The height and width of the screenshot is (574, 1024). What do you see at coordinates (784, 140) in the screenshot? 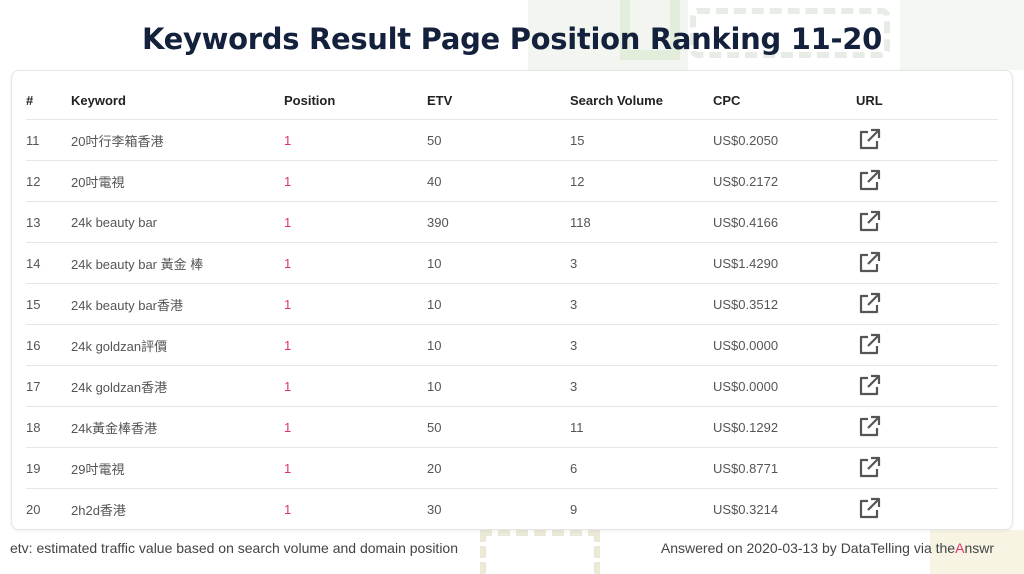
I see `cell-cpc: US$0.2050` at bounding box center [784, 140].